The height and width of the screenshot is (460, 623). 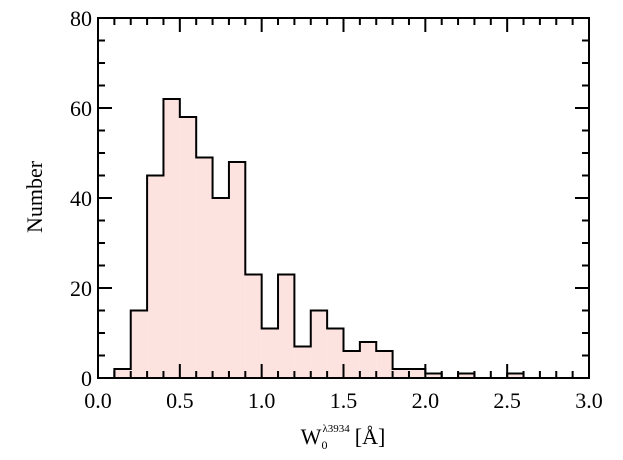 I want to click on x-tick-label: 0.0, so click(x=98, y=400).